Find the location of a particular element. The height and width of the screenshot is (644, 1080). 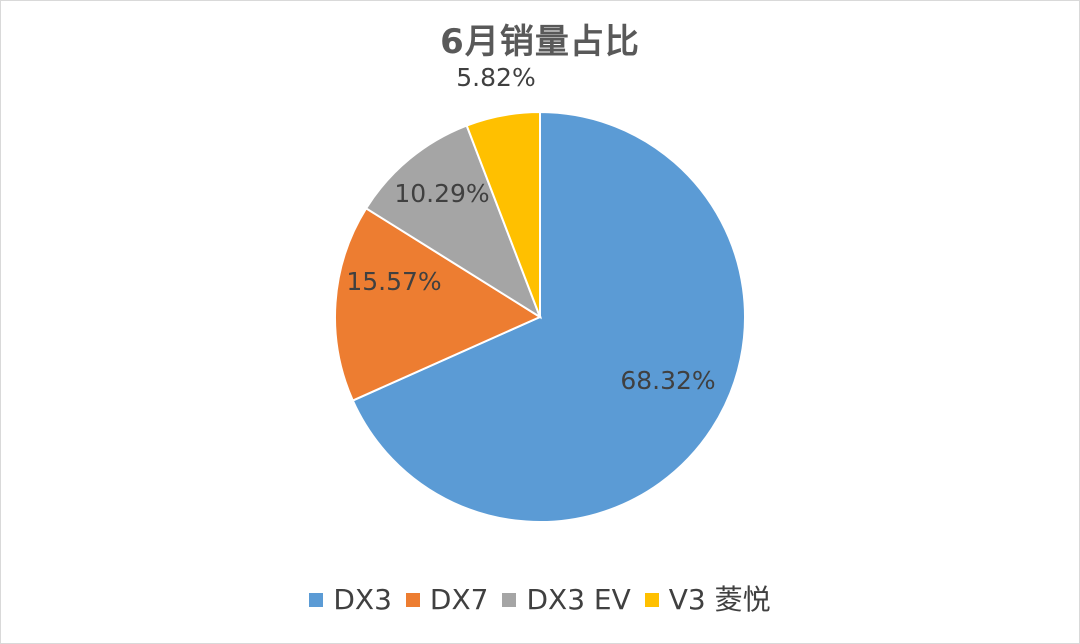

legend-item-dx3: DX3 is located at coordinates (350, 600).